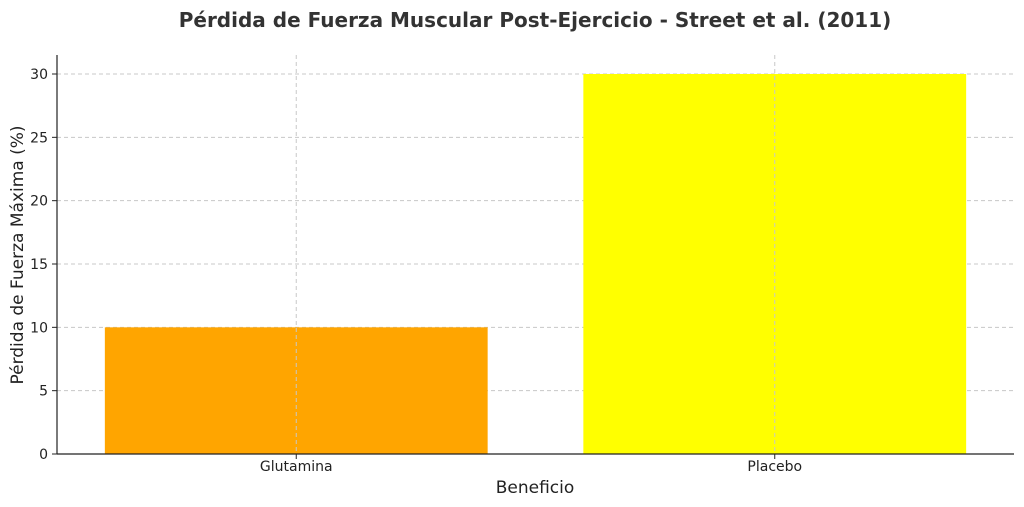 This screenshot has width=1024, height=507. What do you see at coordinates (39, 138) in the screenshot?
I see `y-tick-label: 25` at bounding box center [39, 138].